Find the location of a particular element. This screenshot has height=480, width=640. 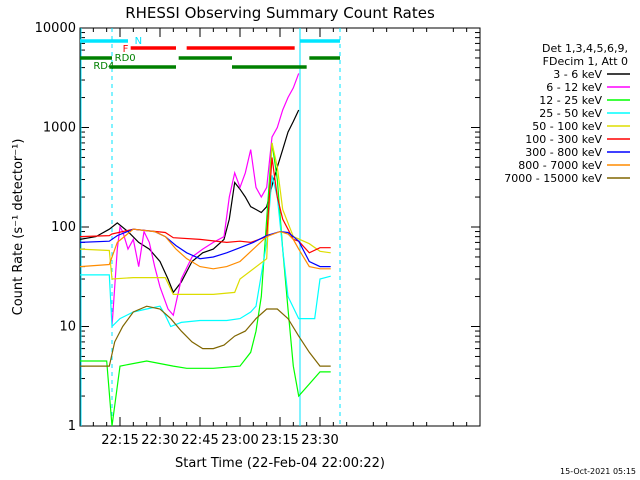

legend-header-line-1: Det 1,3,4,5,6,9, is located at coordinates (585, 48).